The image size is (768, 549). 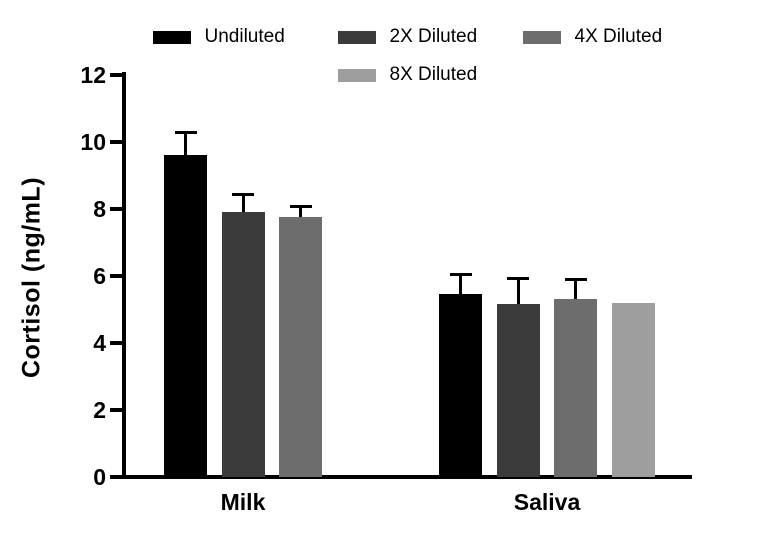 I want to click on legend-label: Undiluted, so click(x=244, y=36).